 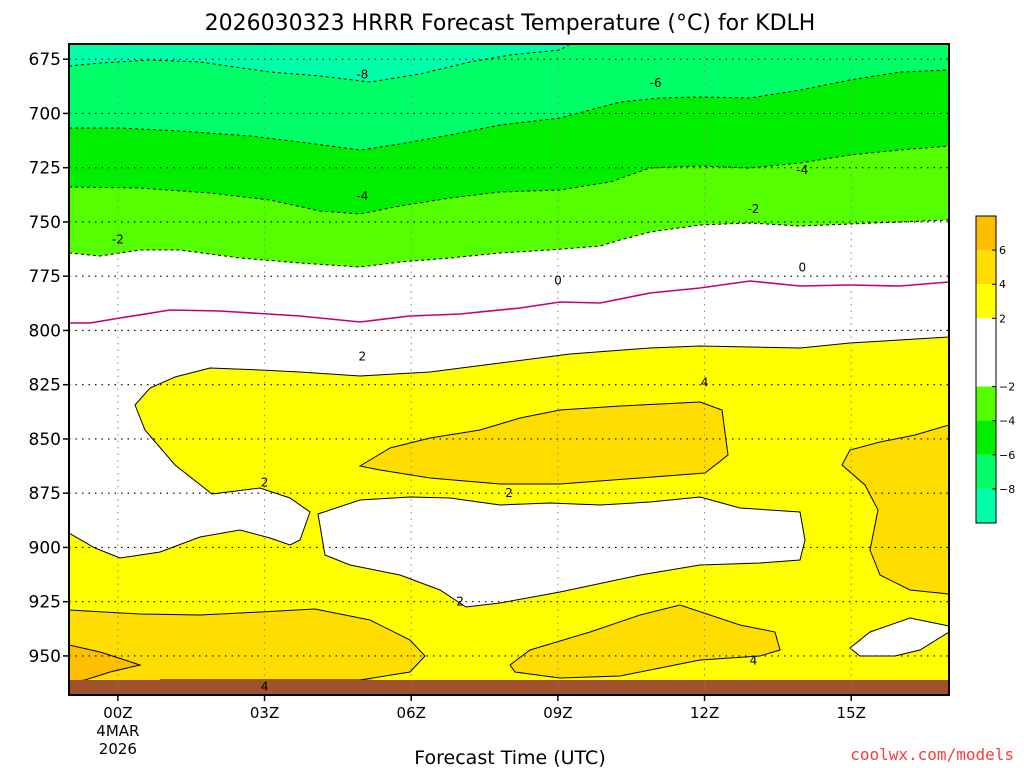 What do you see at coordinates (118, 239) in the screenshot?
I see `contour-label-4: -2` at bounding box center [118, 239].